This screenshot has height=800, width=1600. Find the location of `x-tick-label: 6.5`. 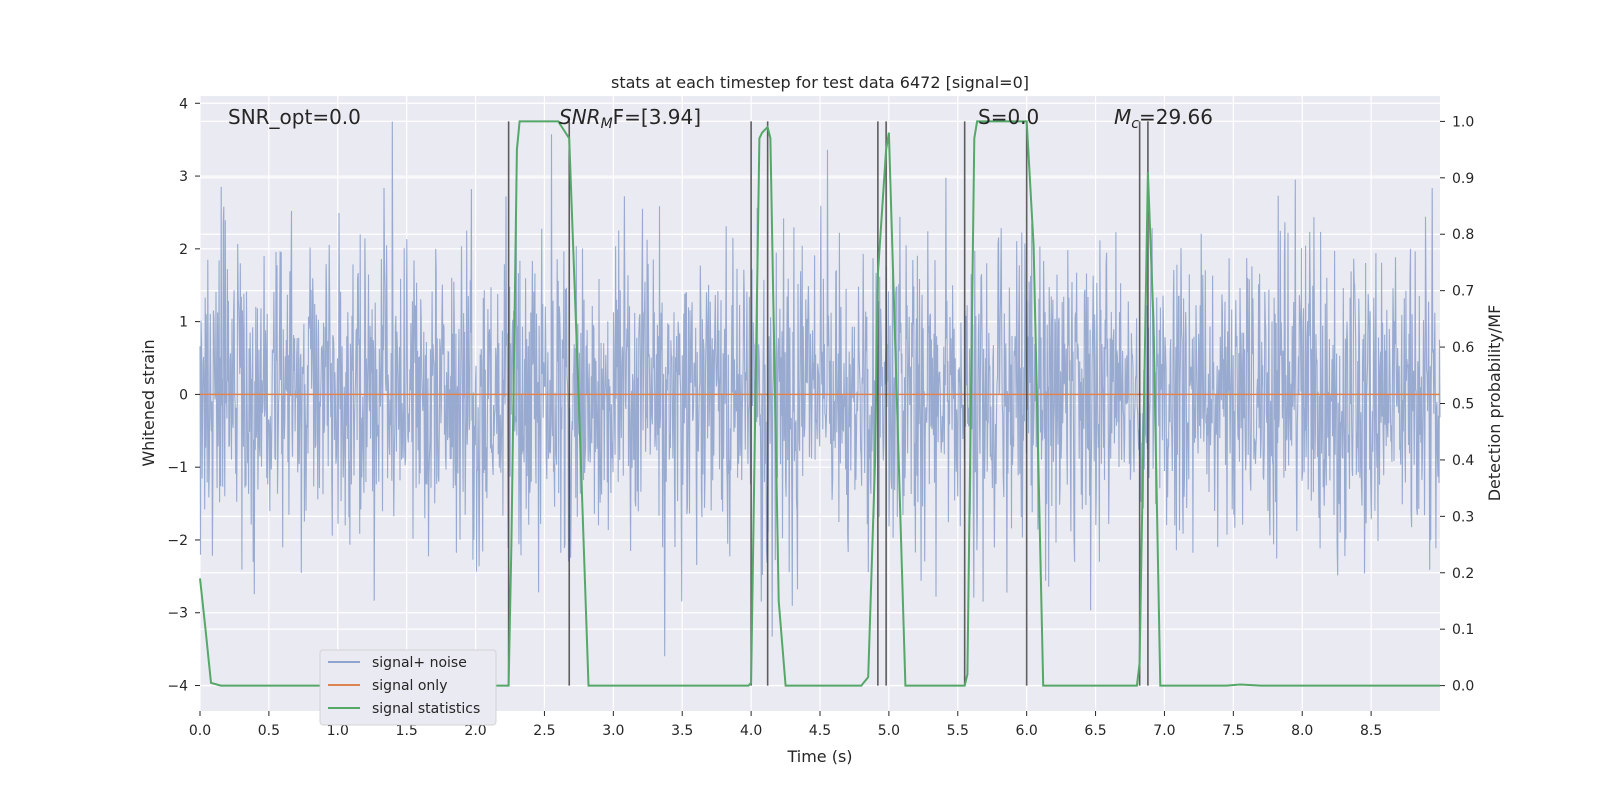

x-tick-label: 6.5 is located at coordinates (1095, 731).